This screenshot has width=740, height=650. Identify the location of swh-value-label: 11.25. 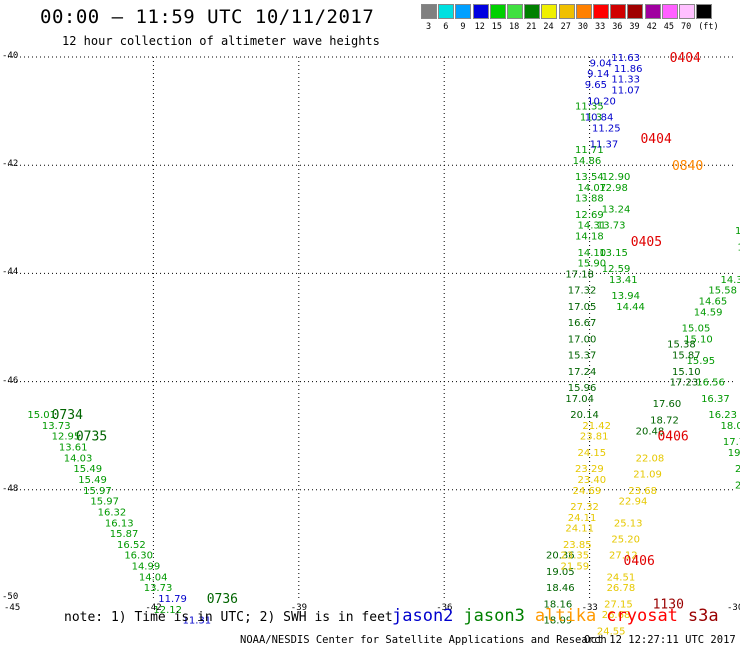
(606, 128).